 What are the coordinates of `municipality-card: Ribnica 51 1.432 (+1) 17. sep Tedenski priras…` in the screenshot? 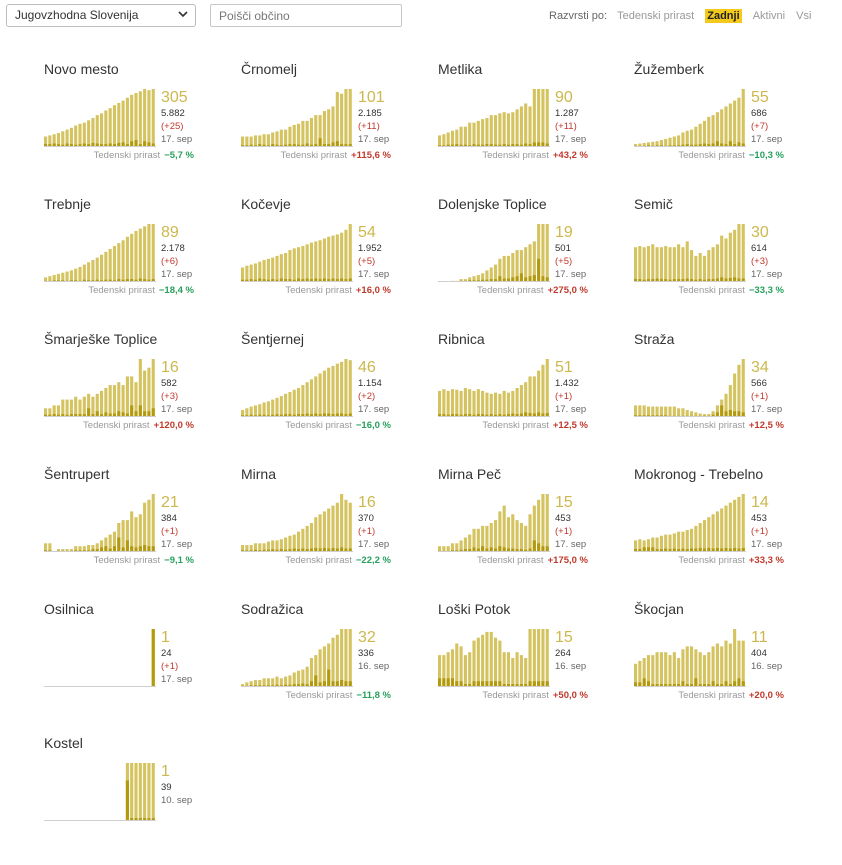 It's located at (528, 396).